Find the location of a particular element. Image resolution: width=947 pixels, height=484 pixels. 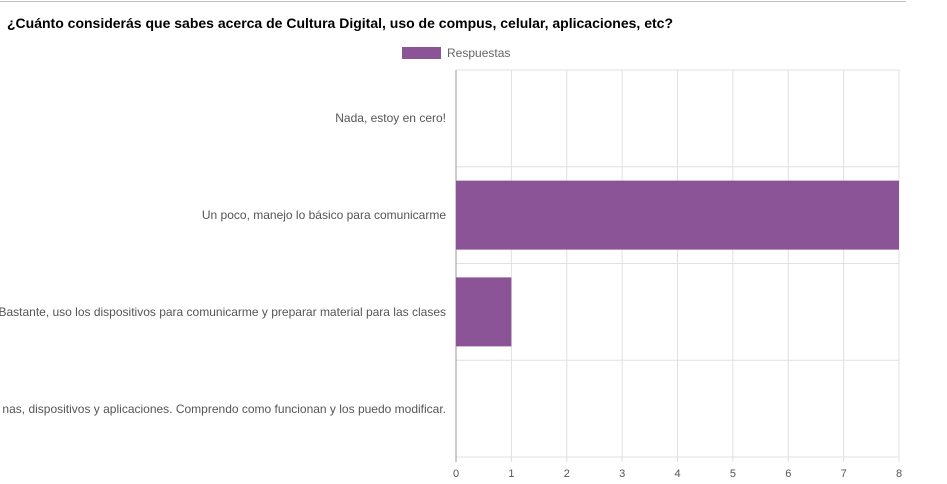

category-label-text: Nada, estoy en cero! is located at coordinates (390, 118).